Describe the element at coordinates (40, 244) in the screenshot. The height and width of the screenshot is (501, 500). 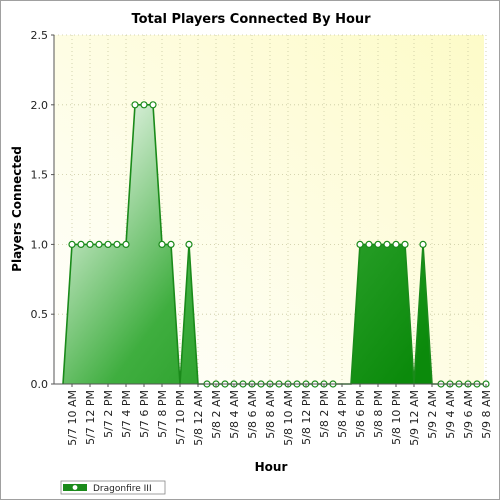
I see `y-tick-label: 1.0` at that location.